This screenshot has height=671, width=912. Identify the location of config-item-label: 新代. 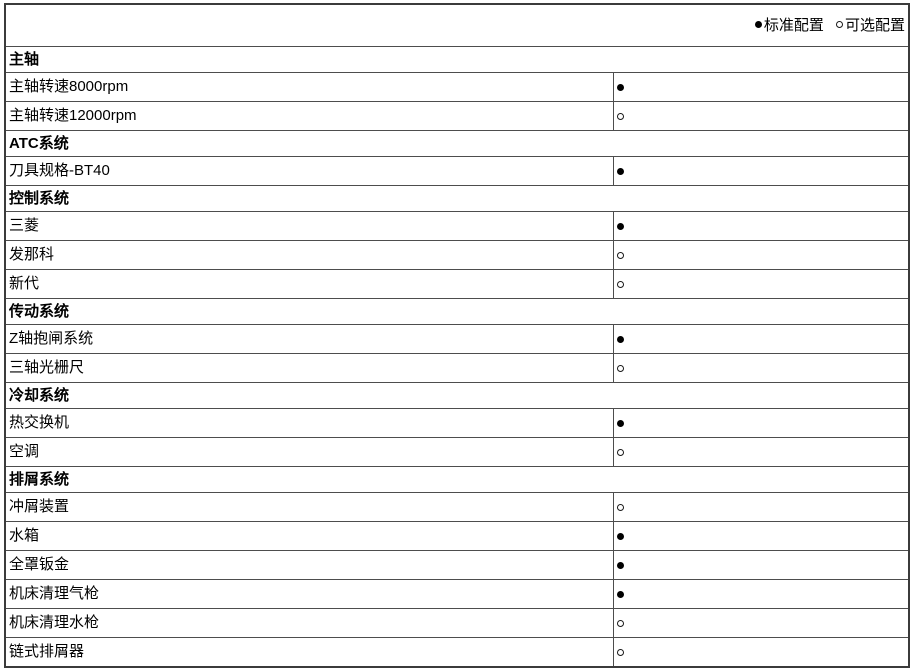
(309, 284).